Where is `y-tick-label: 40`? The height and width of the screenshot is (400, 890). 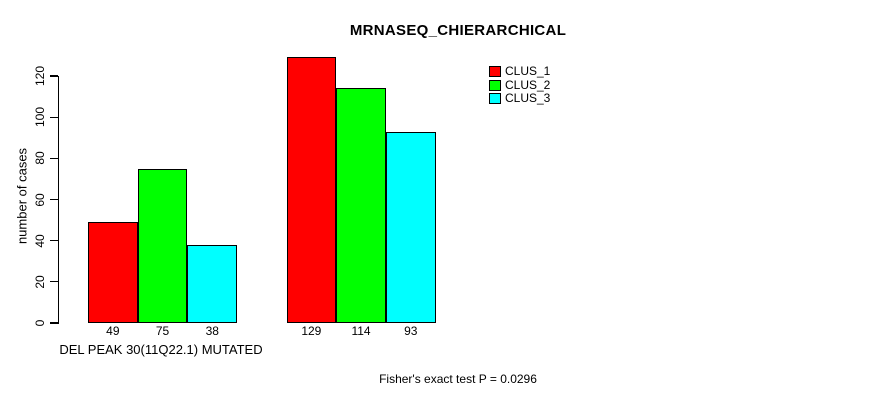
y-tick-label: 40 is located at coordinates (40, 240).